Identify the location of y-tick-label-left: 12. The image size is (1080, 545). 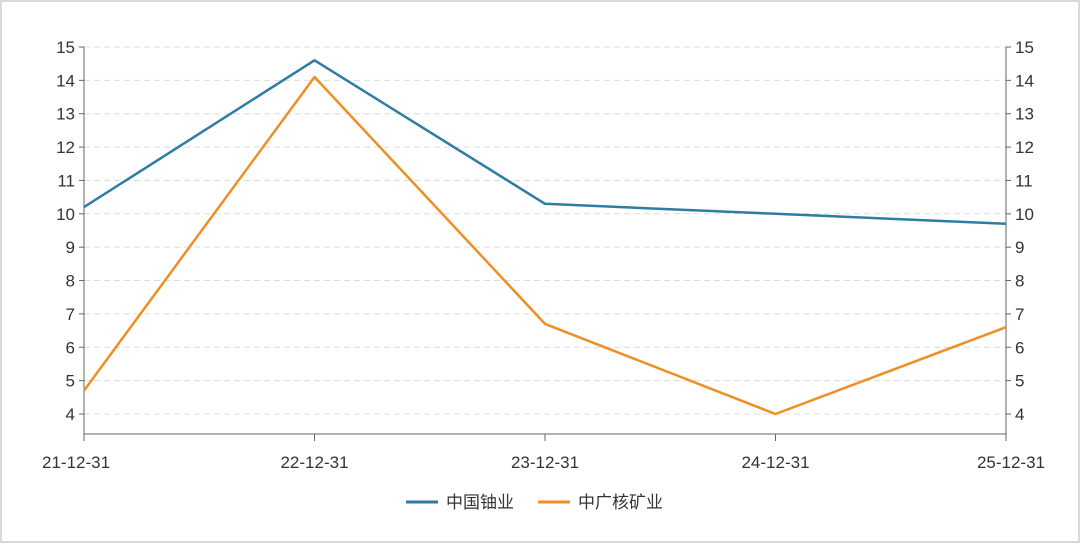
(65, 147).